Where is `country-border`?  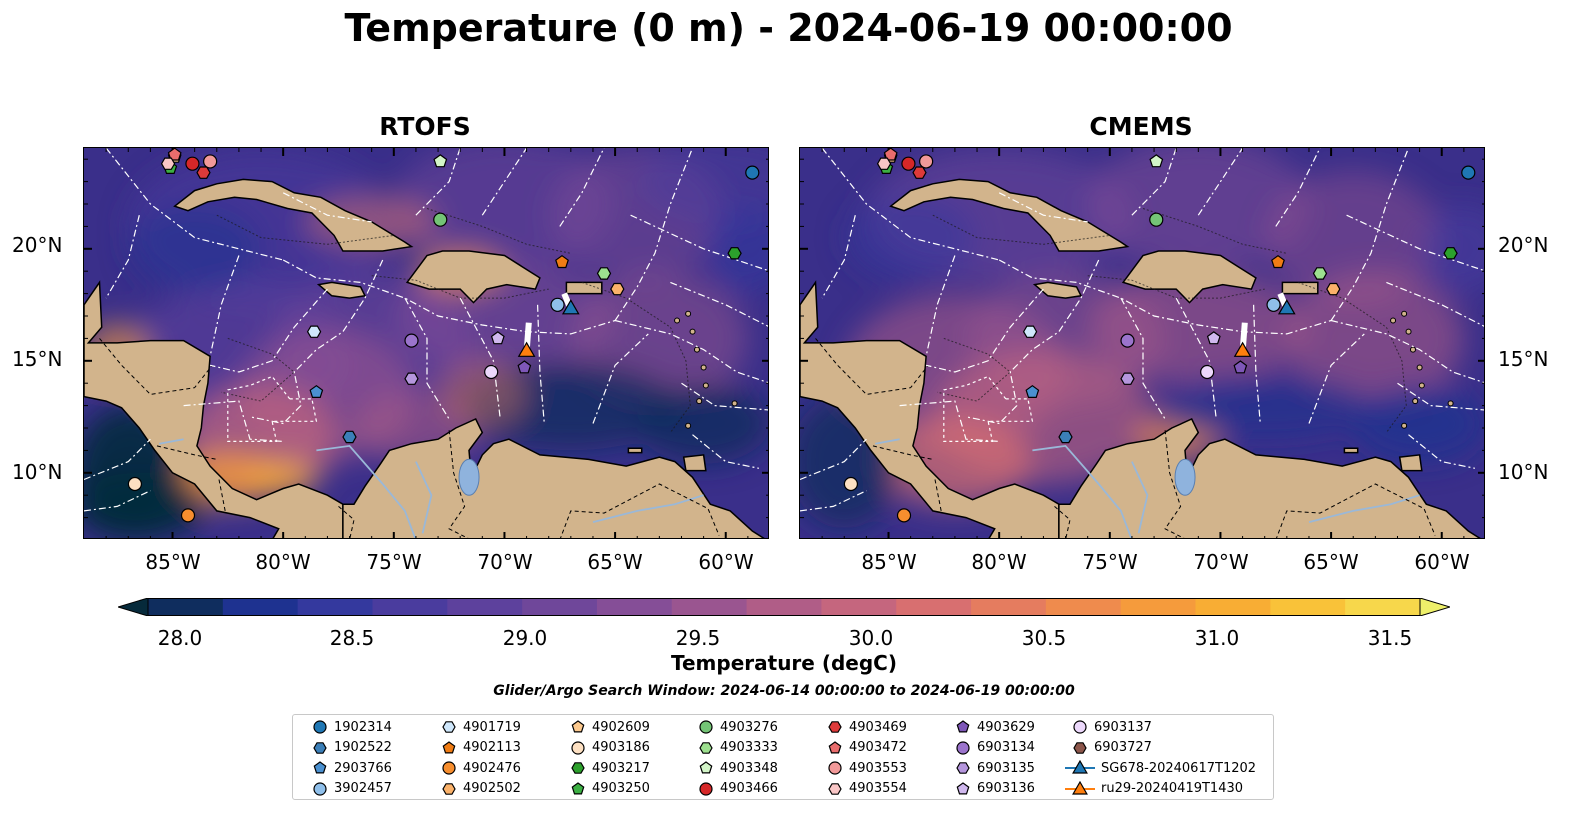
country-border is located at coordinates (1174, 484).